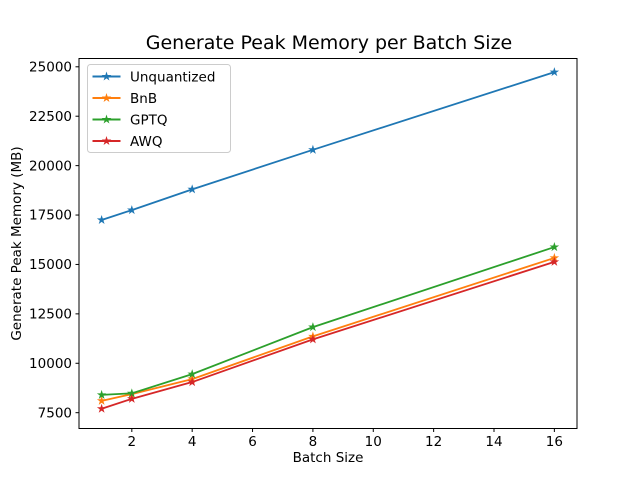 The image size is (640, 480). Describe the element at coordinates (146, 142) in the screenshot. I see `legend-label-awq: AWQ` at that location.